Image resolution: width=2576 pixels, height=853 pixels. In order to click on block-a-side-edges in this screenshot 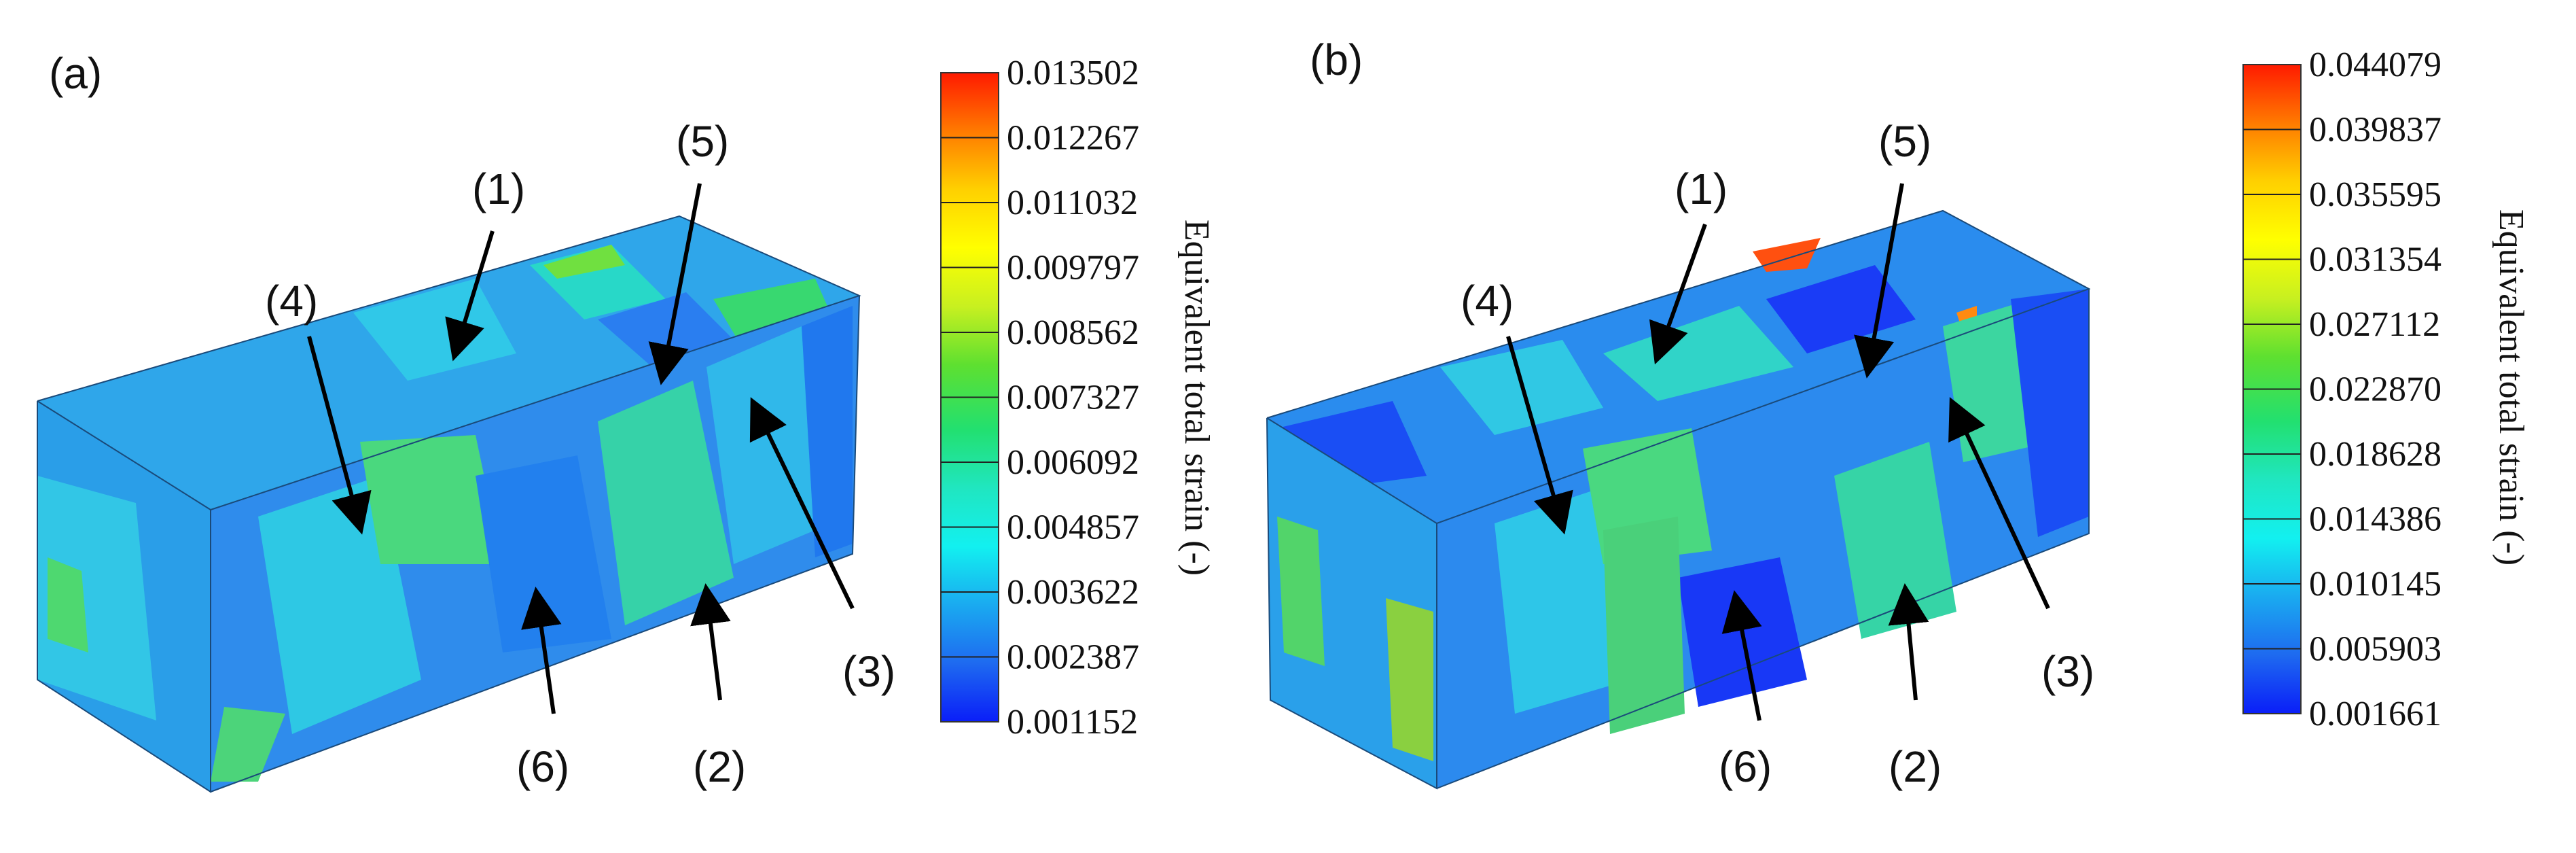, I will do `click(535, 544)`.